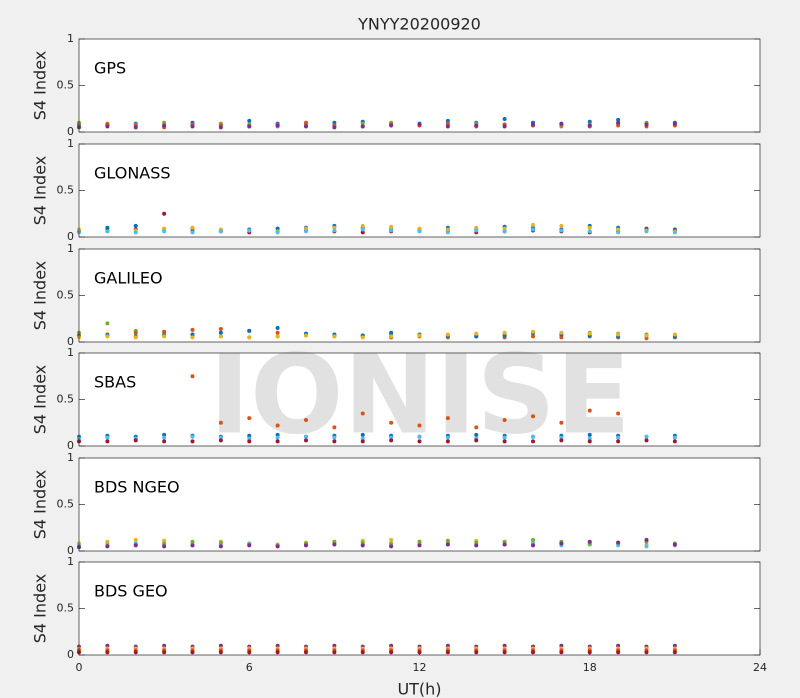 This screenshot has width=800, height=698. I want to click on x-tick-label: 24, so click(760, 667).